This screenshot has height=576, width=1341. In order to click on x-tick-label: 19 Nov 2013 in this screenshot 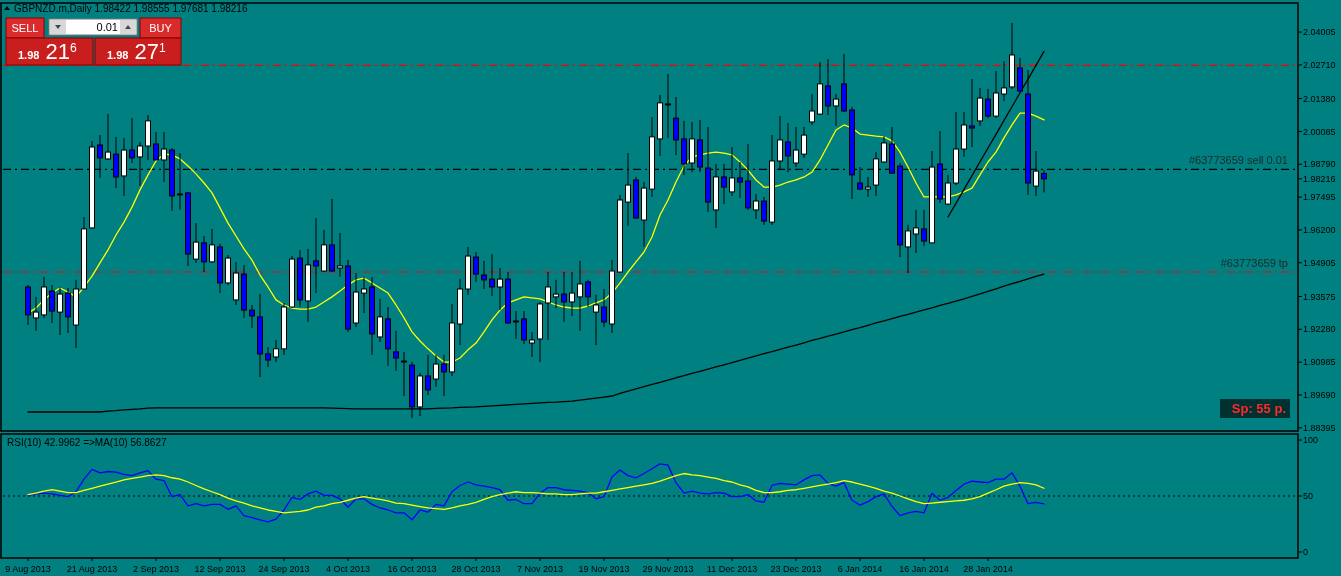, I will do `click(604, 569)`.